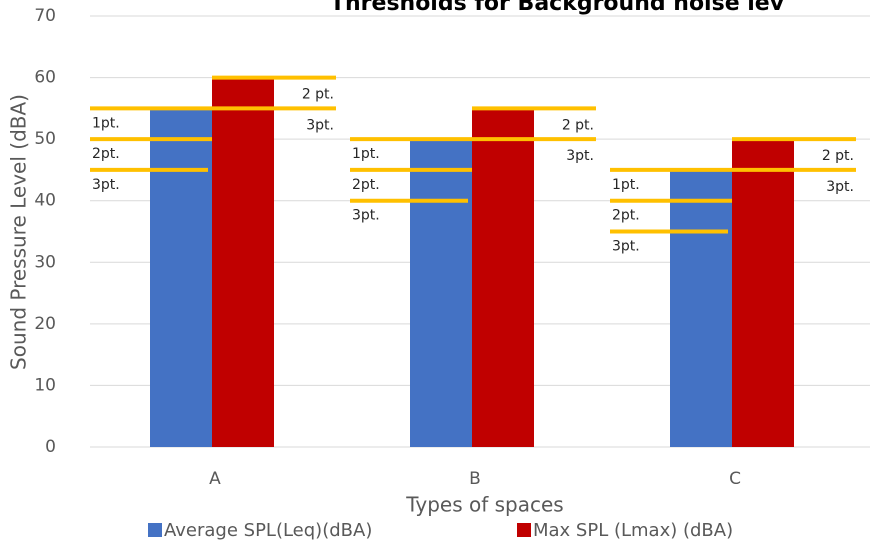 This screenshot has width=870, height=548. I want to click on y-tick-label: 10, so click(45, 385).